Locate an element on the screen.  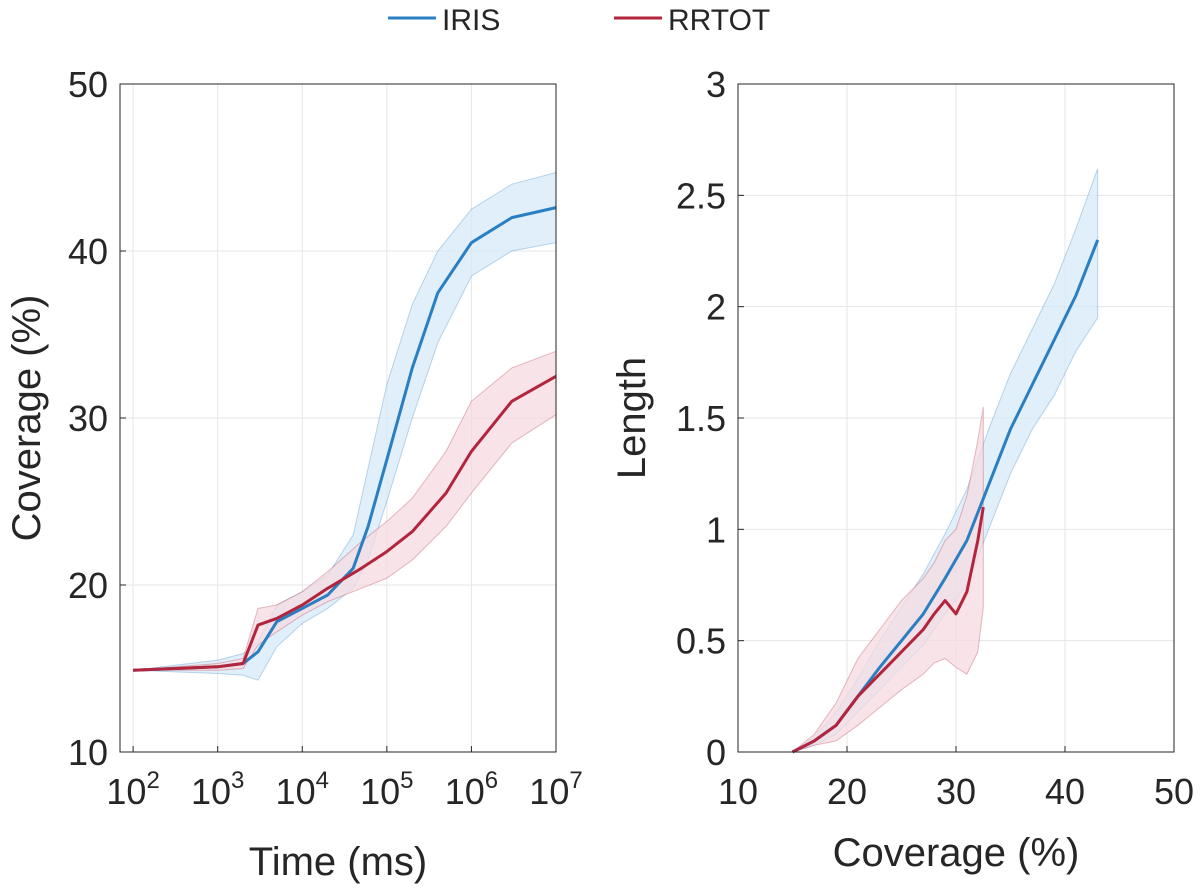
y-tick-labels-right: 0 0.5 1 1.5 2 2.5 3 is located at coordinates (701, 418).